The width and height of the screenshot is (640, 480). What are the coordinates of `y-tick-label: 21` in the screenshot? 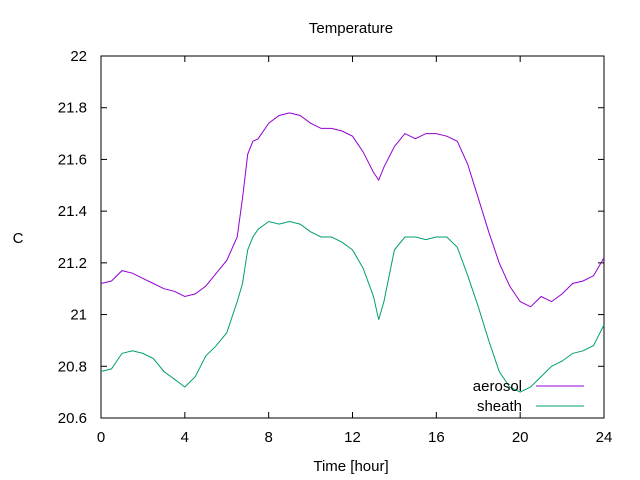 It's located at (78, 315).